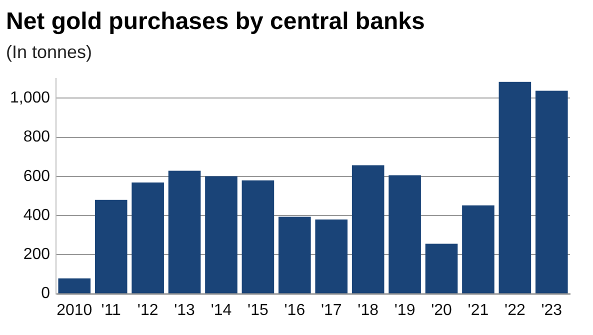 Image resolution: width=593 pixels, height=335 pixels. What do you see at coordinates (441, 310) in the screenshot?
I see `x-tick-label: '20` at bounding box center [441, 310].